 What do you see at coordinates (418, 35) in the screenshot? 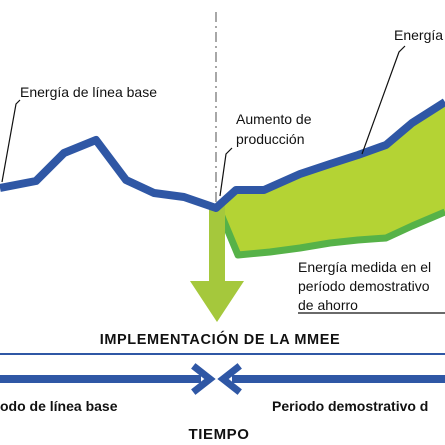
I see `adjusted-energy-label: Energía` at bounding box center [418, 35].